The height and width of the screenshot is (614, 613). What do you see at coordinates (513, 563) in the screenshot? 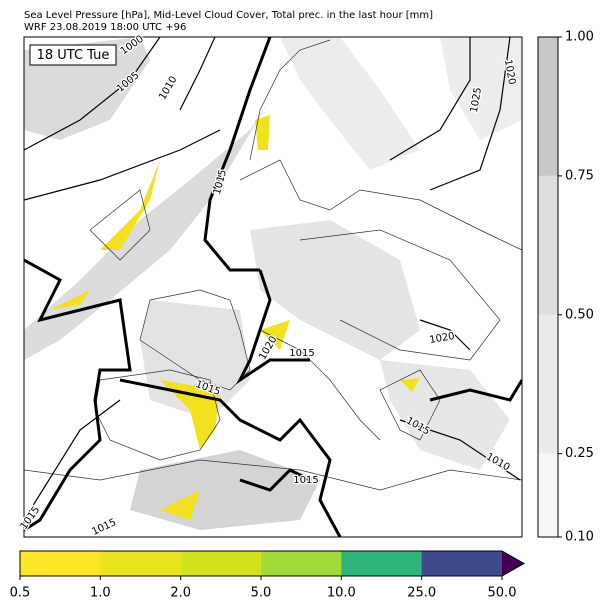
I see `colorbar-extend` at bounding box center [513, 563].